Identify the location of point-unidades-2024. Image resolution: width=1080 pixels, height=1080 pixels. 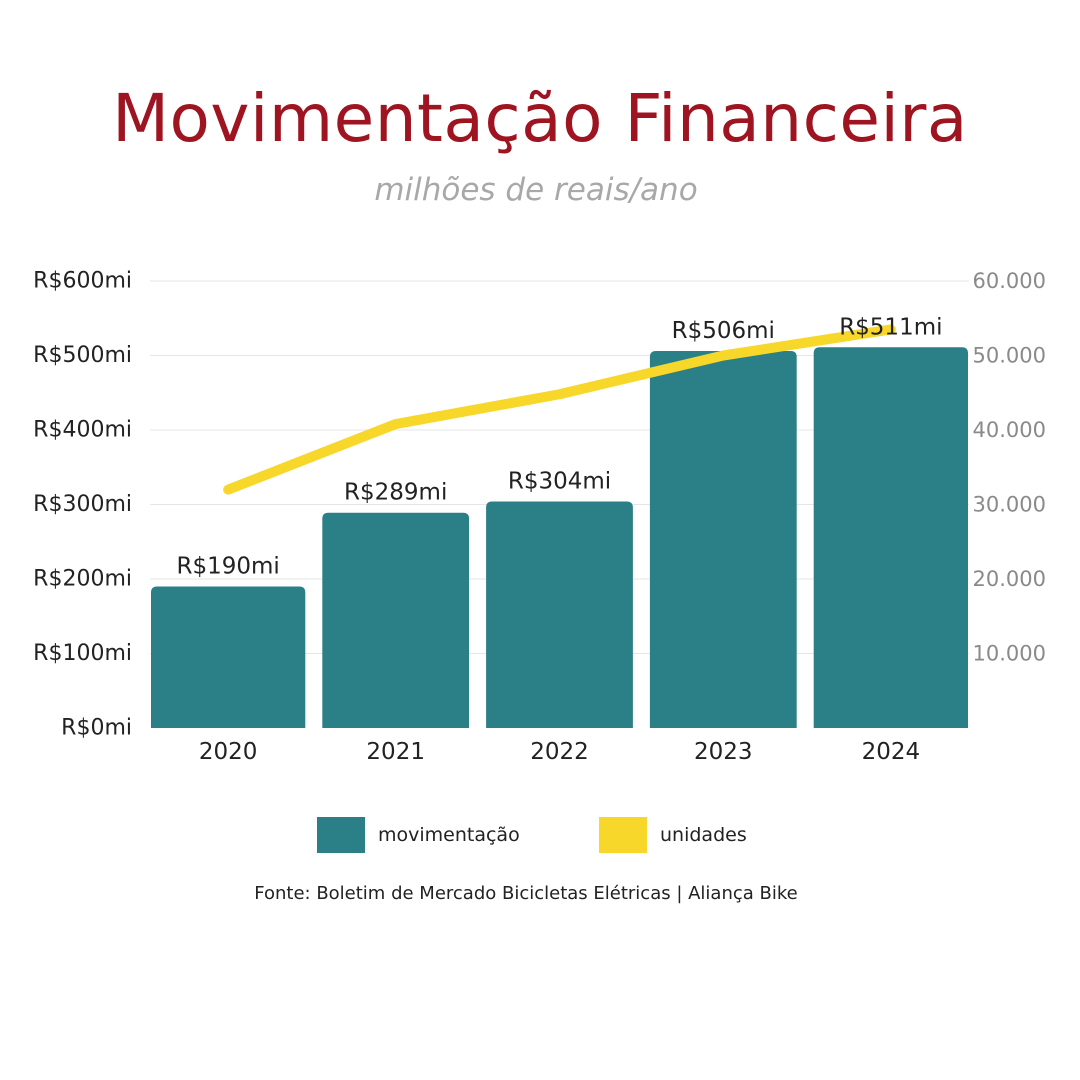
(890, 329).